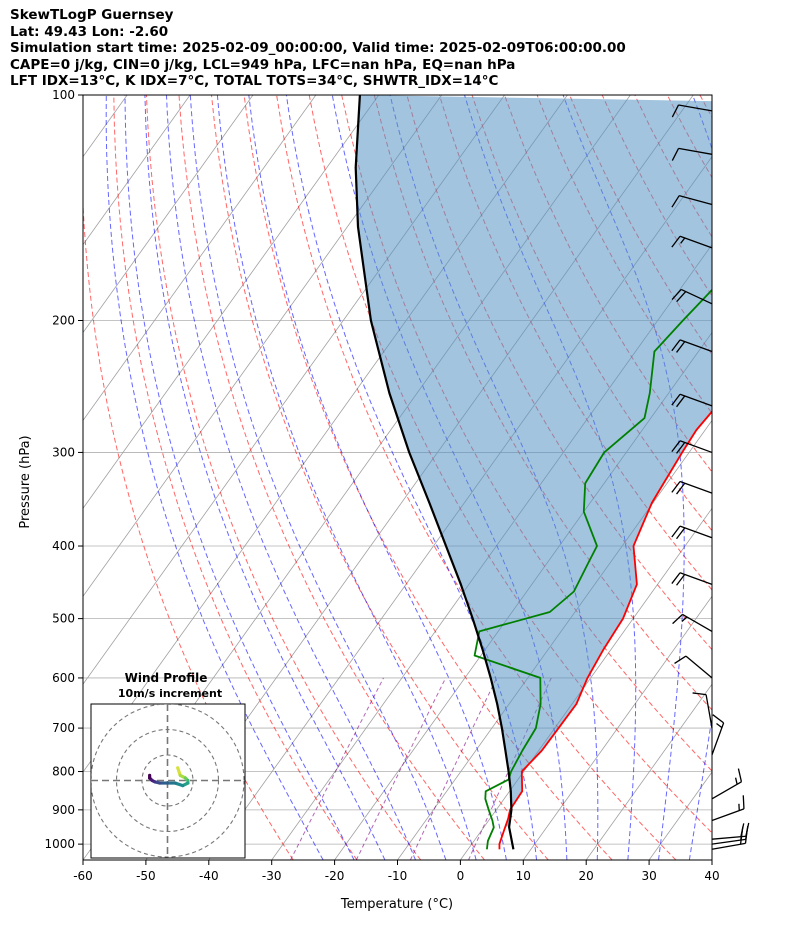  I want to click on y-tick-label: 900, so click(63, 810).